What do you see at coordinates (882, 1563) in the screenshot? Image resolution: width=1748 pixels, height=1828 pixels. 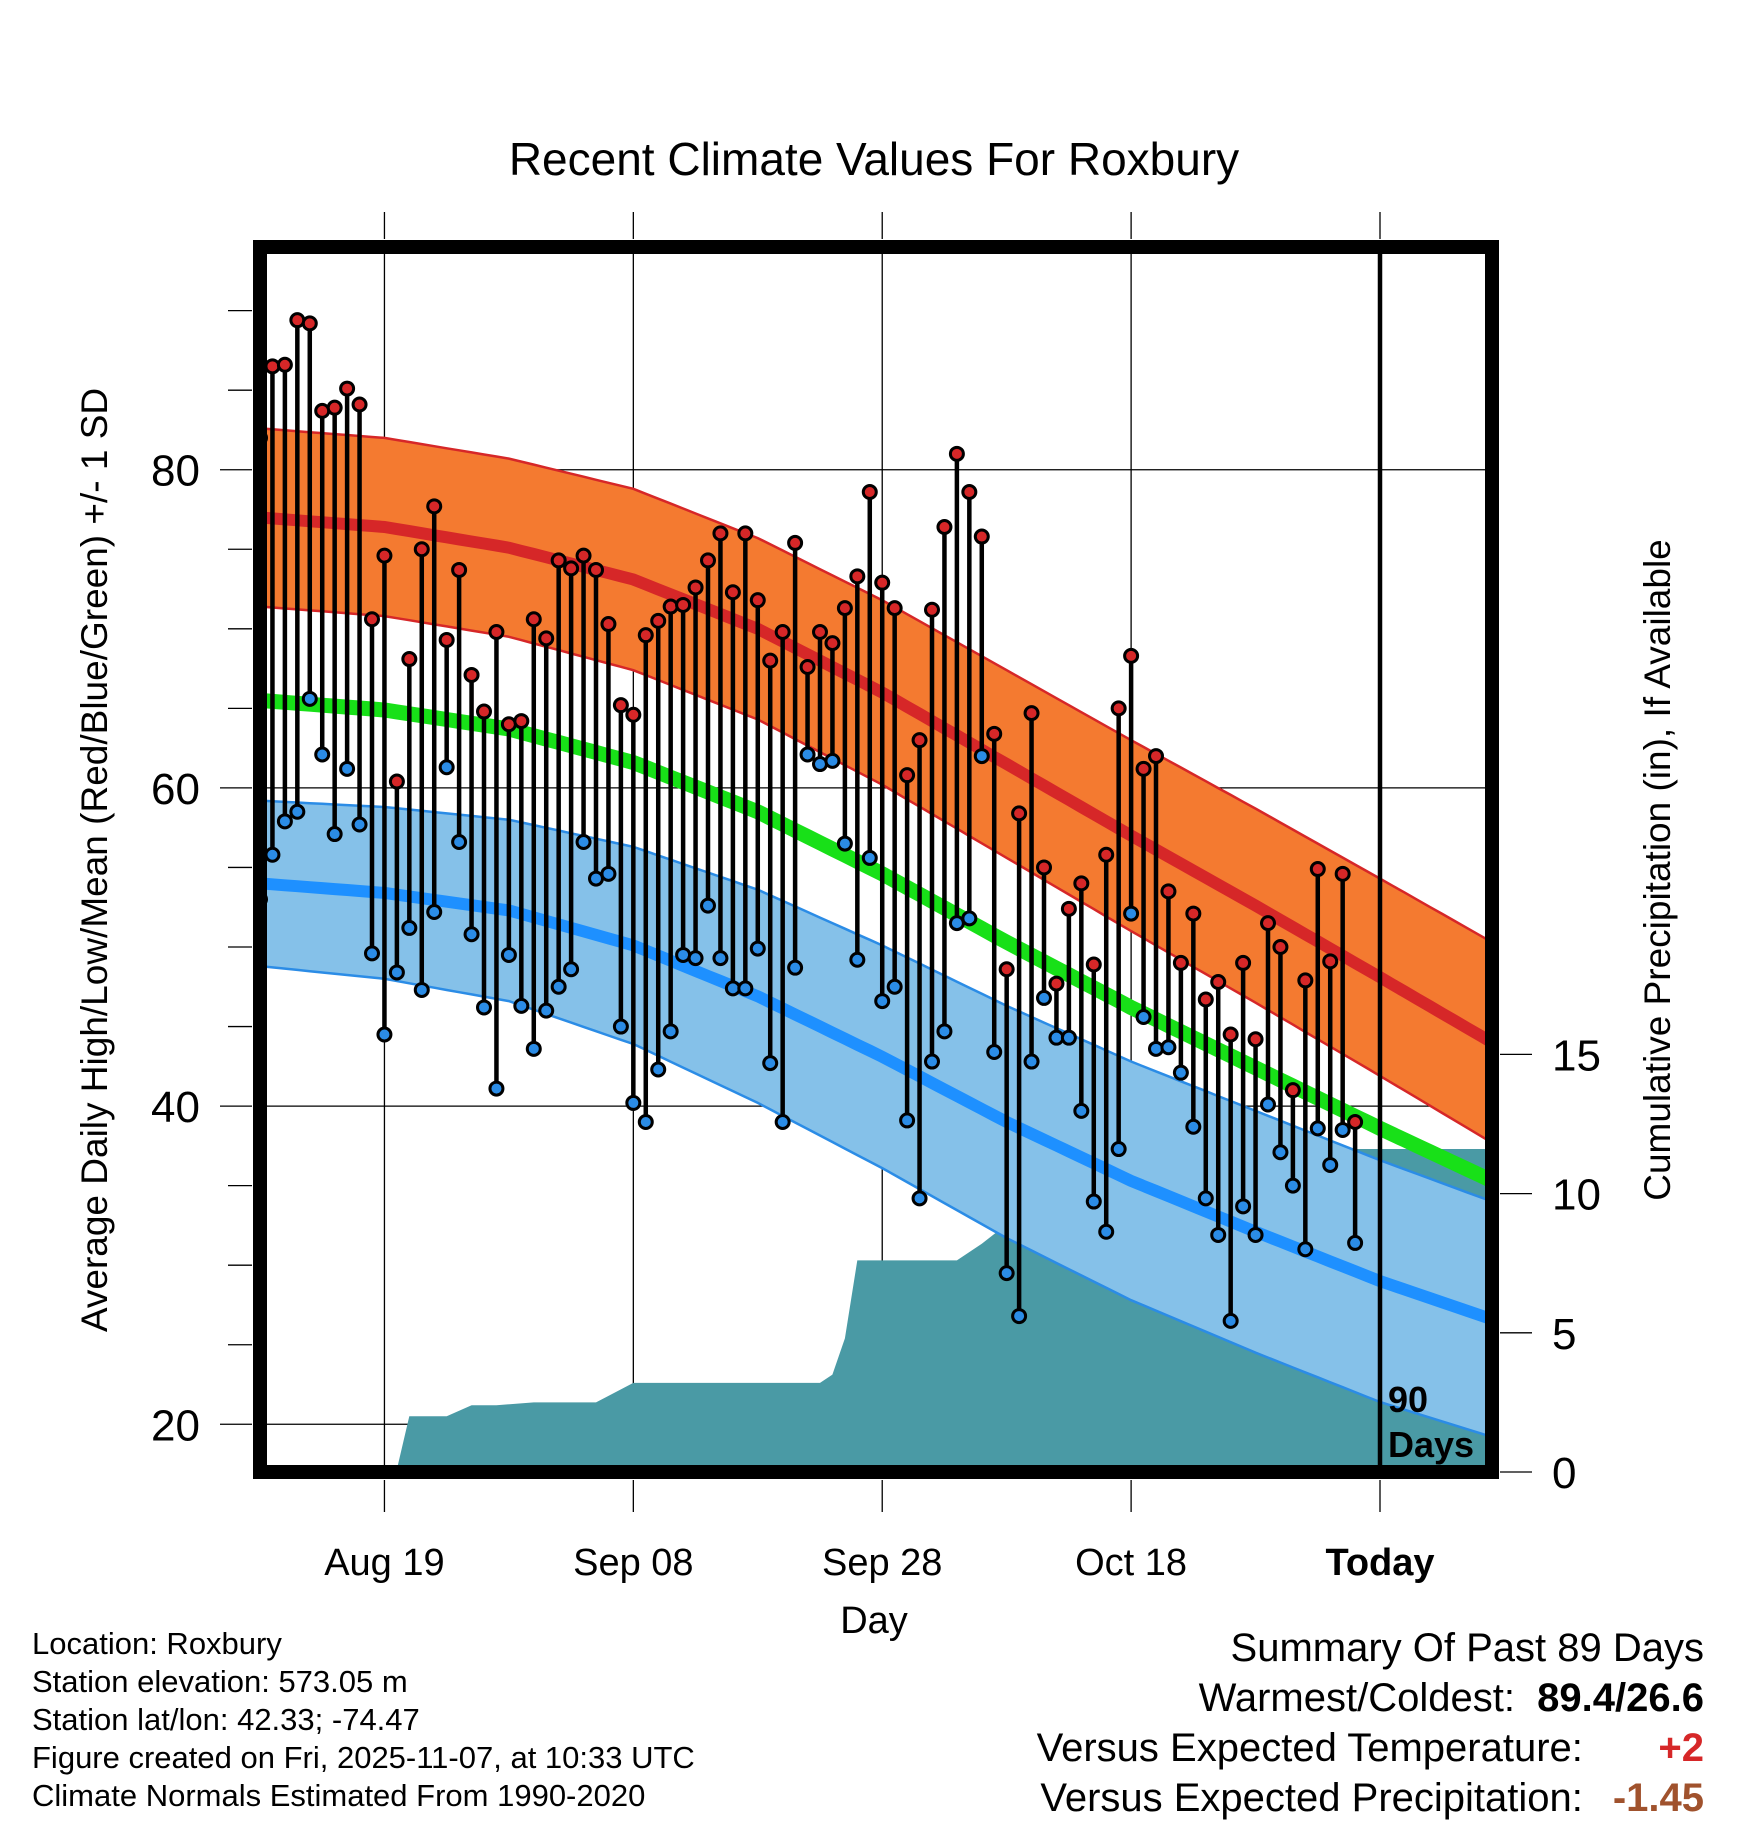 I see `x-tick-label: Sep 28` at bounding box center [882, 1563].